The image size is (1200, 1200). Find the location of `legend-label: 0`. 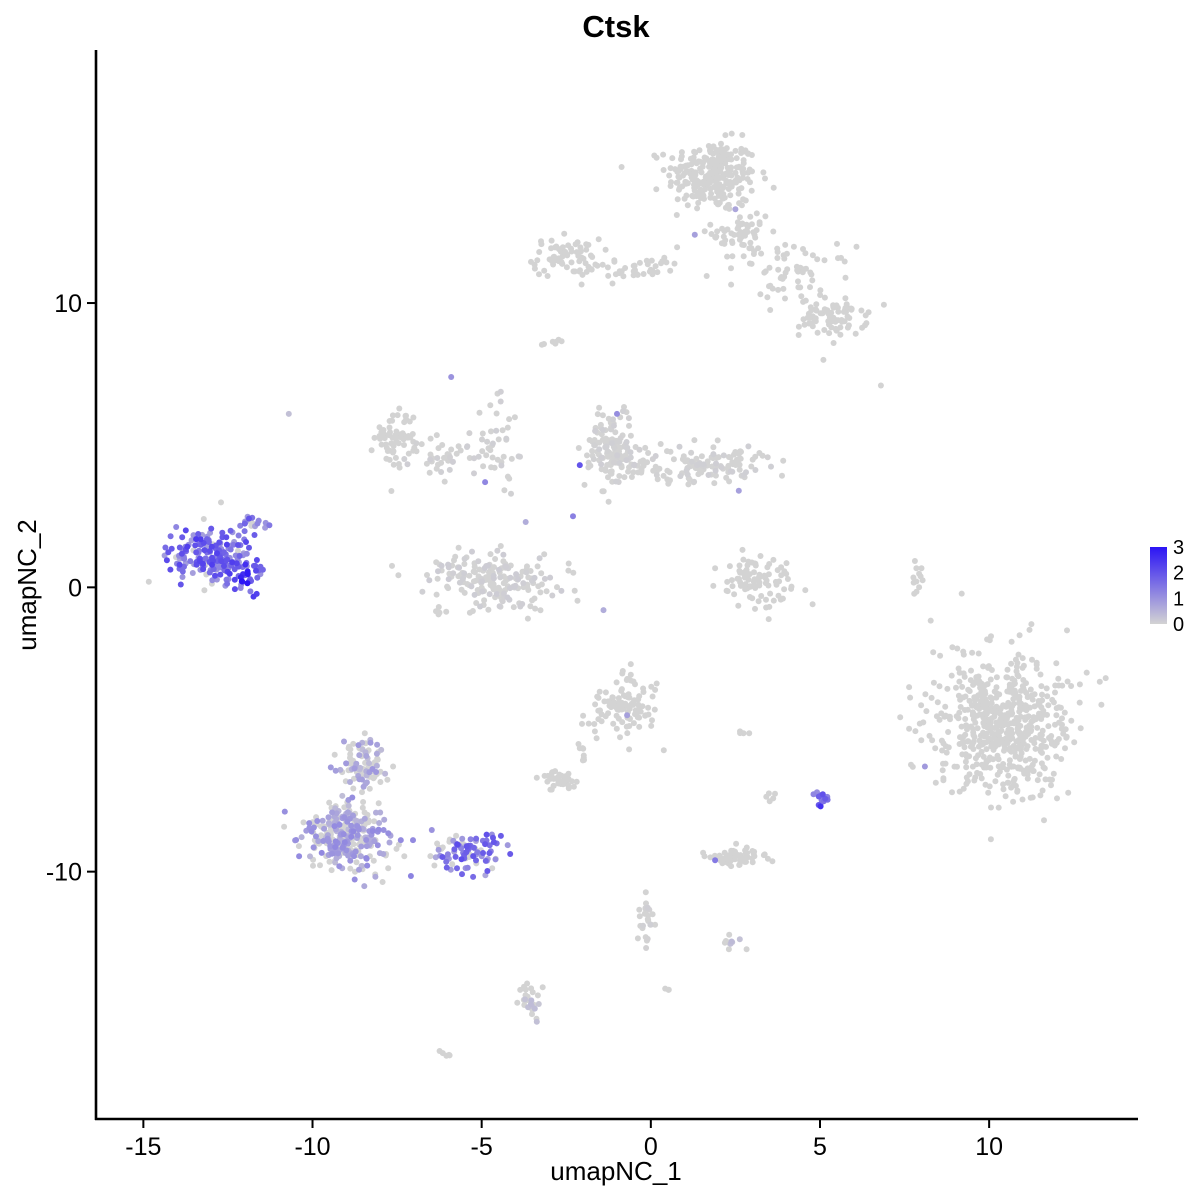

legend-label: 0 is located at coordinates (1178, 625).